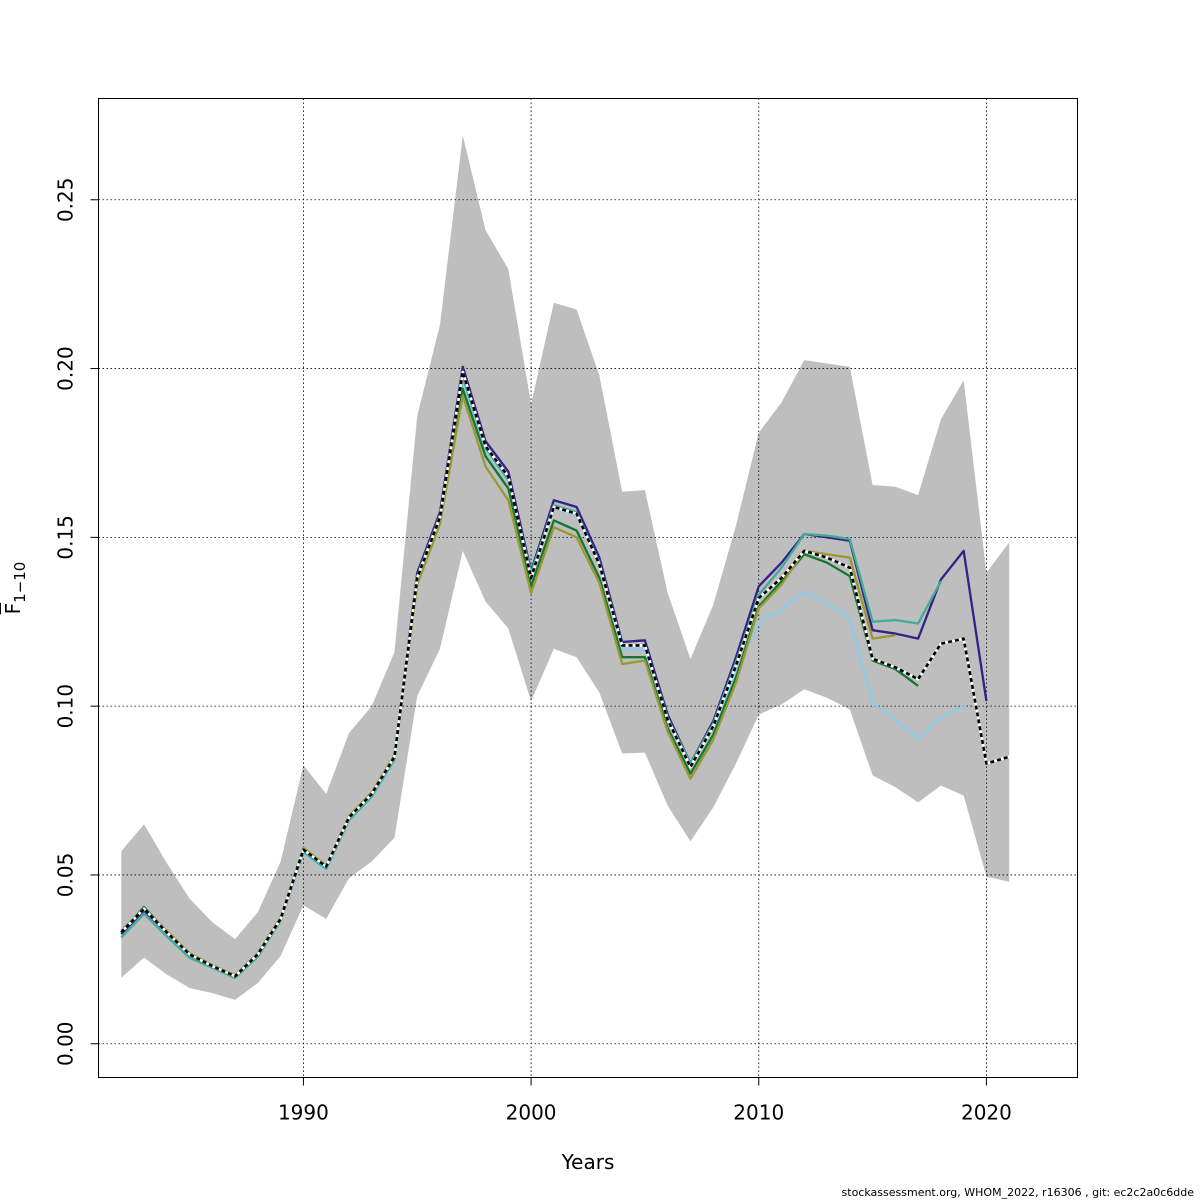 Image resolution: width=1200 pixels, height=1200 pixels. What do you see at coordinates (986, 1113) in the screenshot?
I see `x-tick-label: 2020` at bounding box center [986, 1113].